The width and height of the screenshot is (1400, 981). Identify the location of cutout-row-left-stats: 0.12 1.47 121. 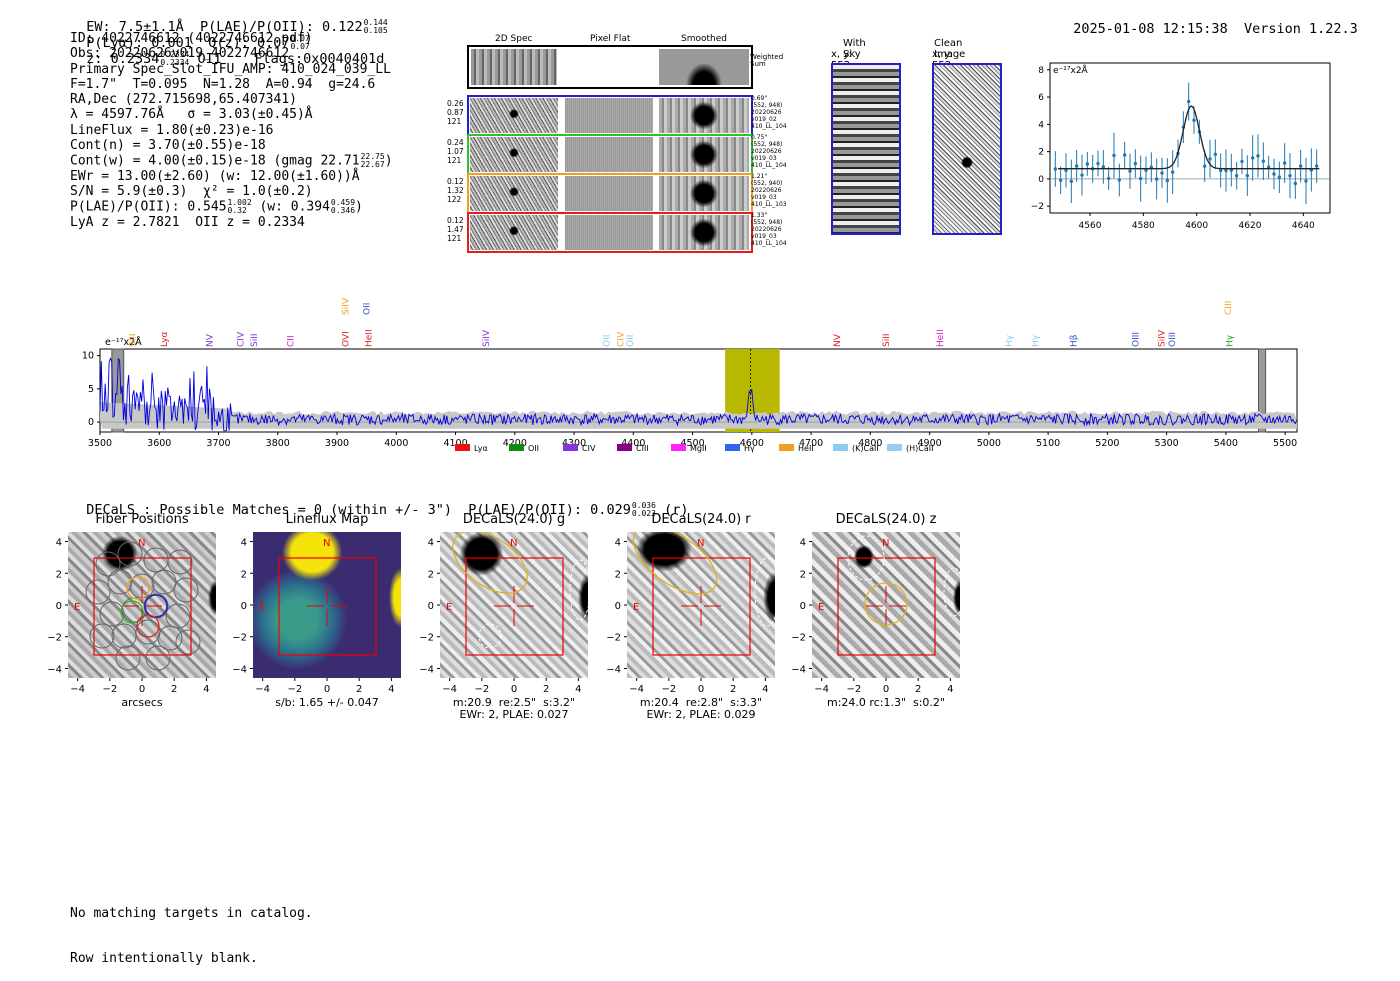
(455, 229).